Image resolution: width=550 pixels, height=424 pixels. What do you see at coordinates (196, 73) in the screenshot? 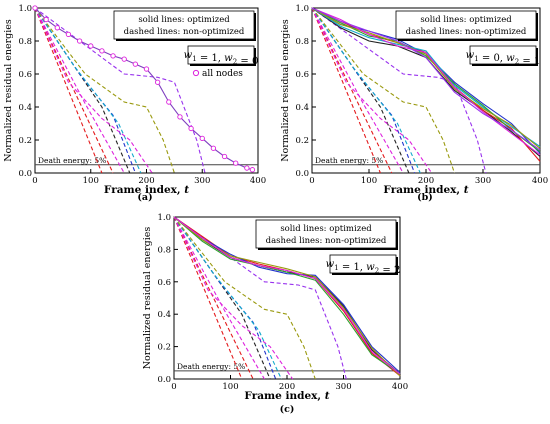
I see `marker-legend-icon` at bounding box center [196, 73].